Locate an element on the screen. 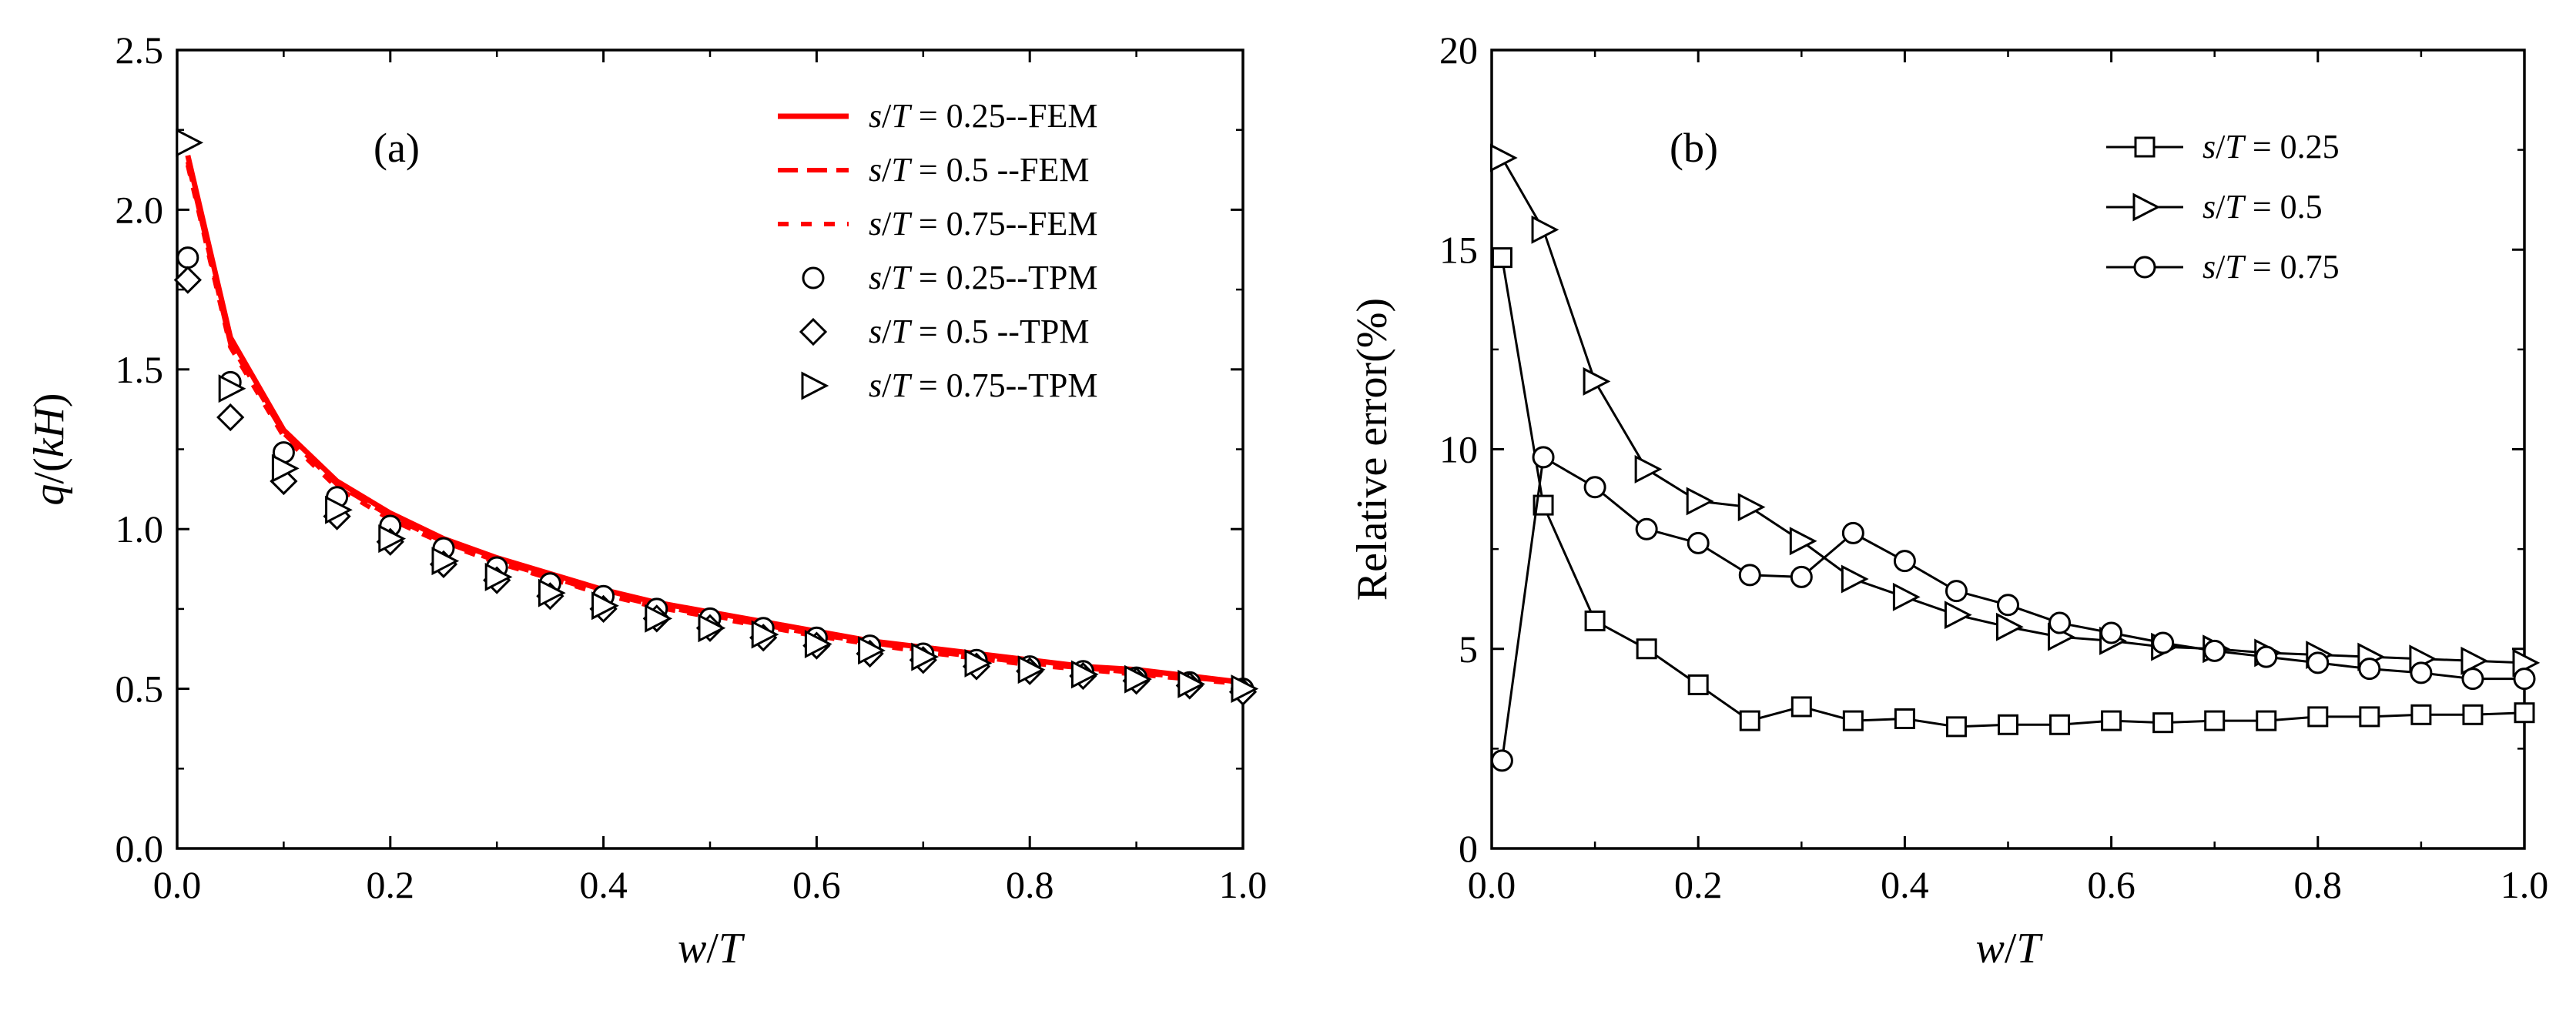 This screenshot has height=1014, width=2576. legend-label: s/T = 0.75--TPM is located at coordinates (983, 385).